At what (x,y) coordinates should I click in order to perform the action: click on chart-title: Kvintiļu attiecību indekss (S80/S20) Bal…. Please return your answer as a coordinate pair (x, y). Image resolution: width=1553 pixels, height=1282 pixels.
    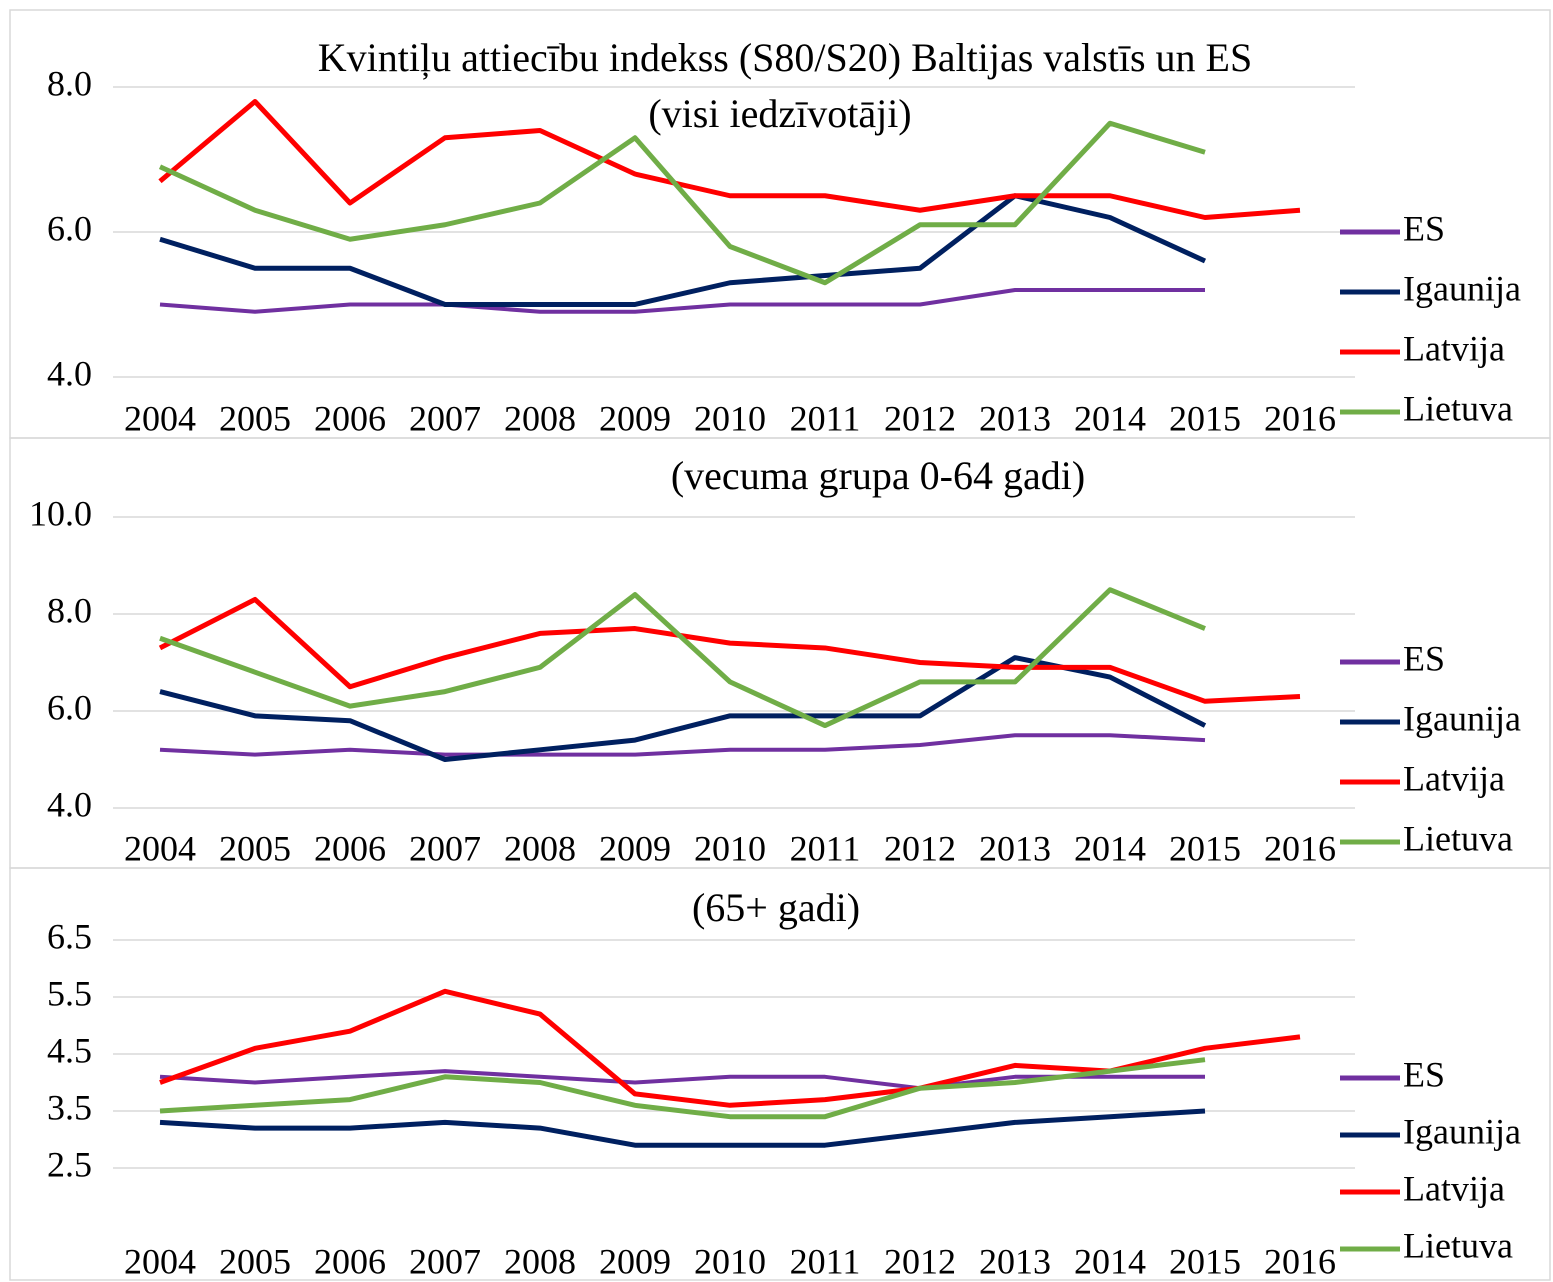
    Looking at the image, I should click on (785, 57).